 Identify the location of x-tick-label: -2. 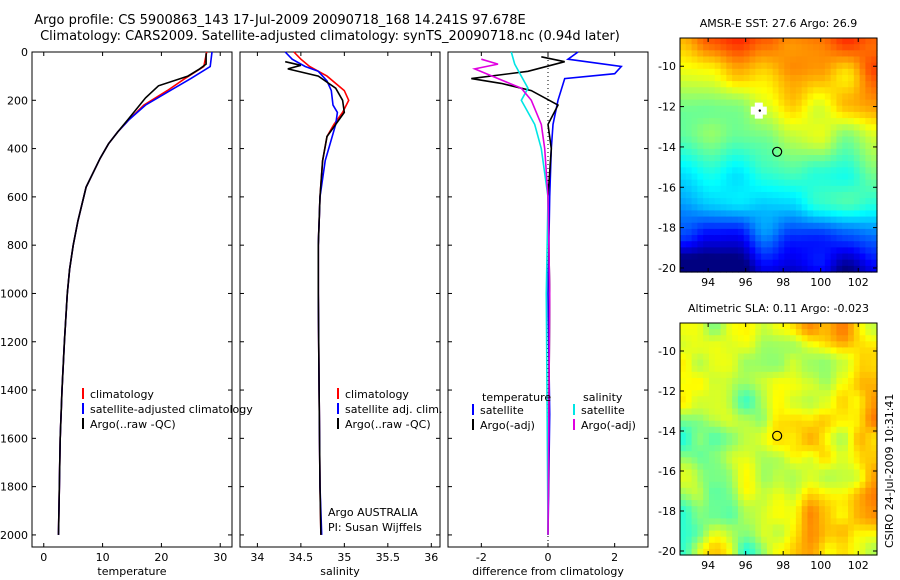
(481, 557).